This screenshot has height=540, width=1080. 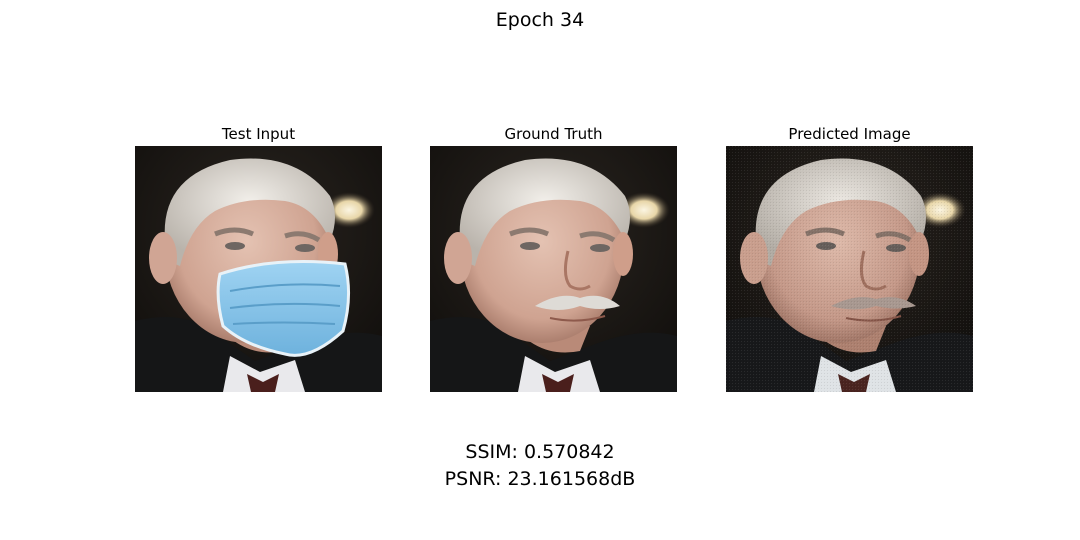 What do you see at coordinates (258, 134) in the screenshot?
I see `panel-title-test-input: Test Input` at bounding box center [258, 134].